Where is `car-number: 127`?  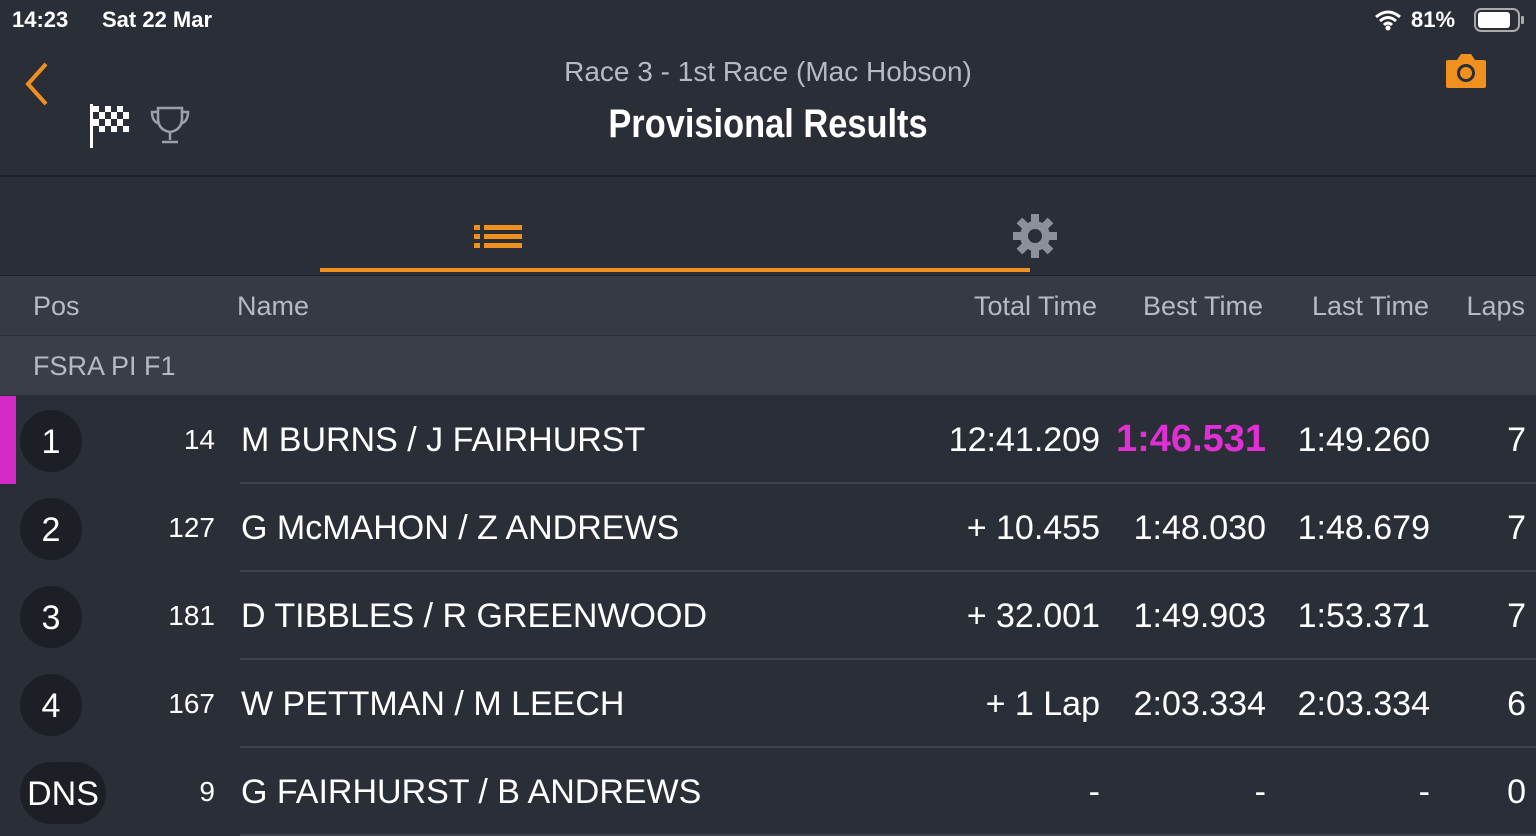
car-number: 127 is located at coordinates (191, 527).